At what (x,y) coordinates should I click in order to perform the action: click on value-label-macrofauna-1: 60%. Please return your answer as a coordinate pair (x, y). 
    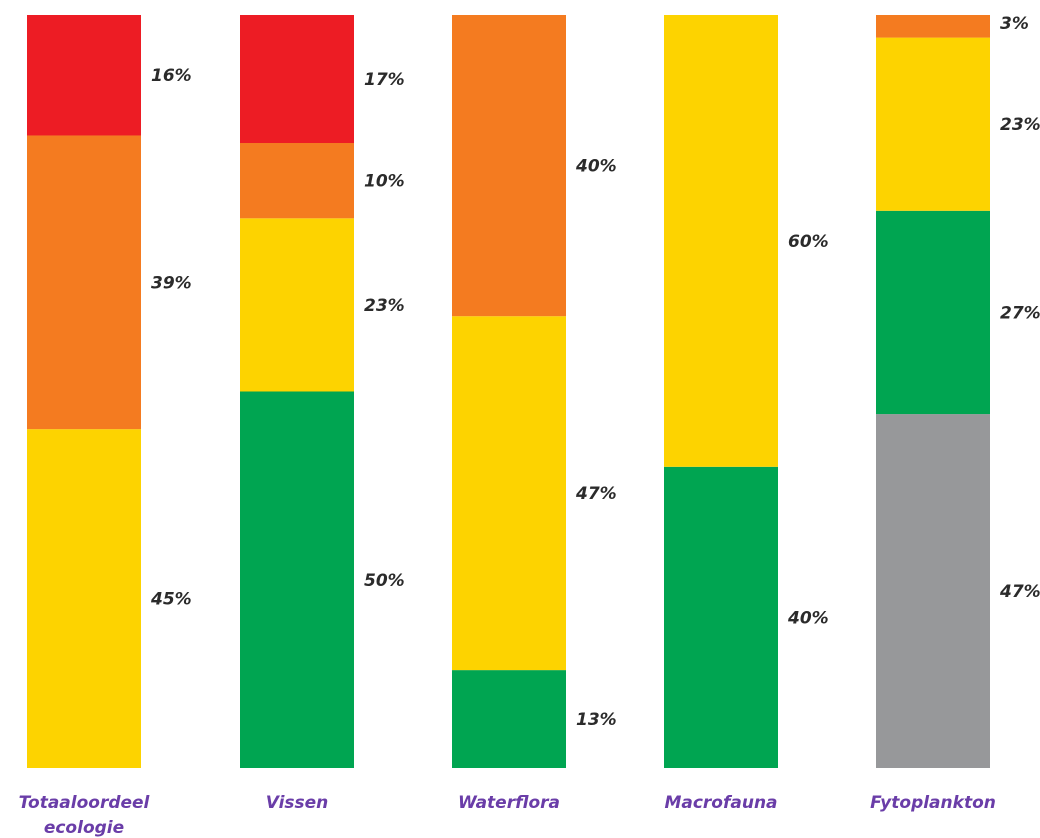
    Looking at the image, I should click on (808, 242).